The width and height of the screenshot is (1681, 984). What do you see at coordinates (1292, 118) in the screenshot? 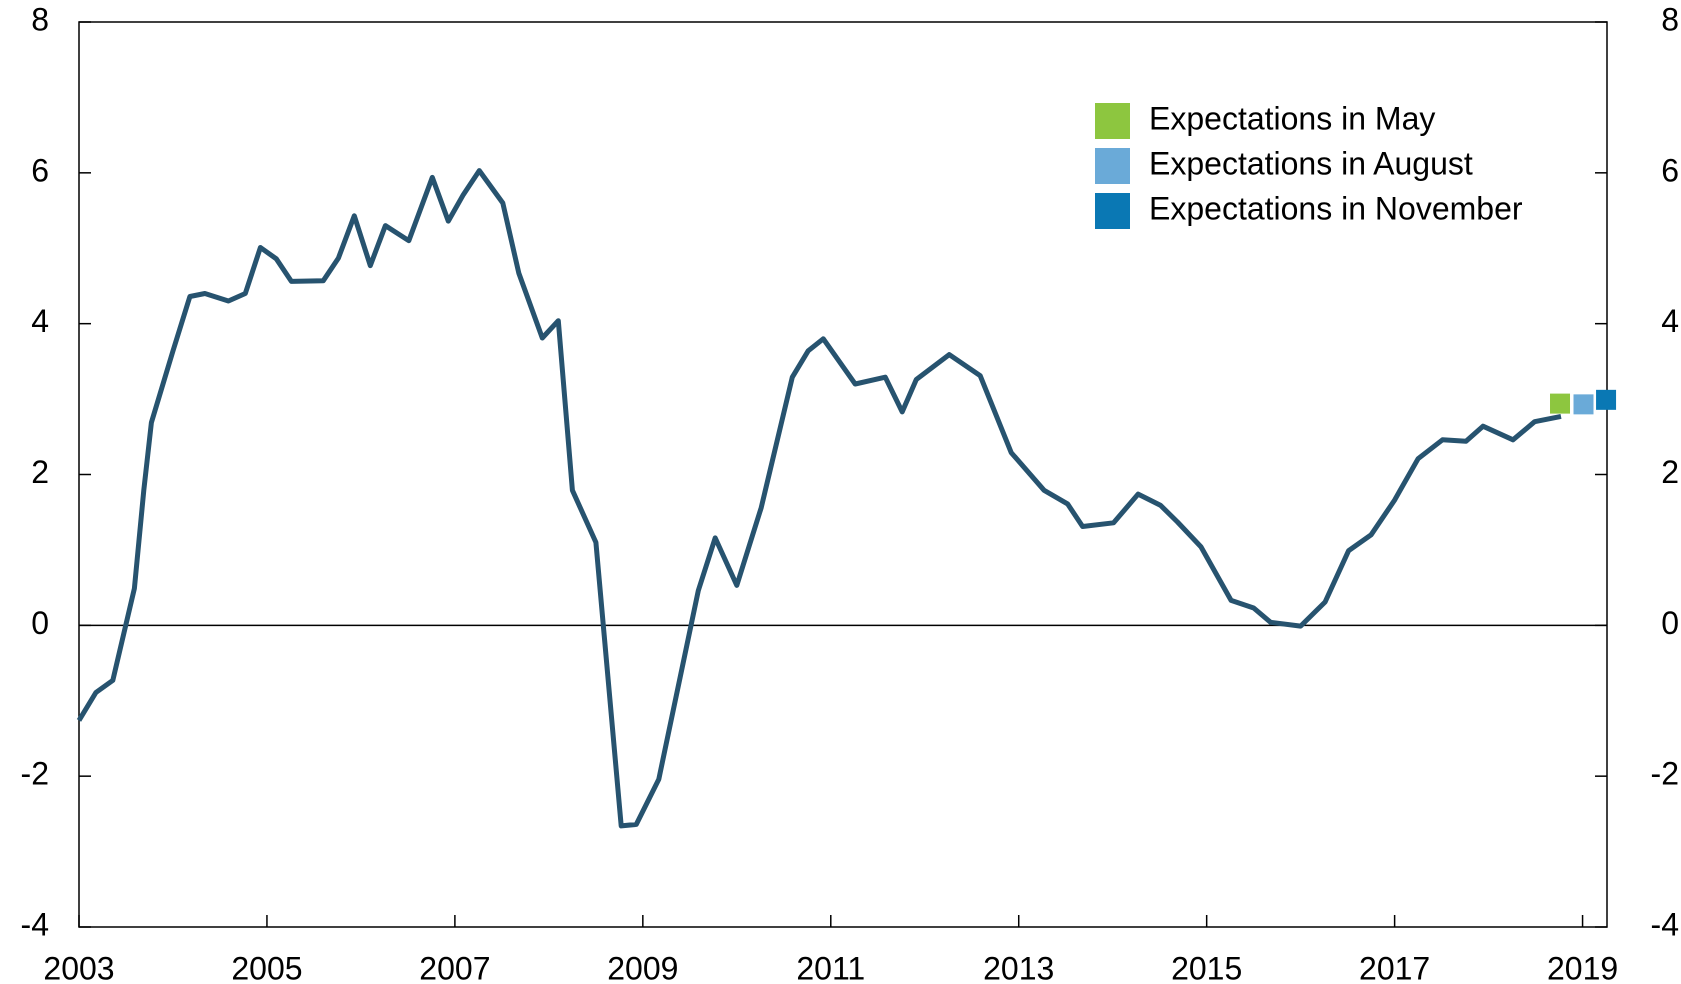
I see `legend-label: Expectations in May` at bounding box center [1292, 118].